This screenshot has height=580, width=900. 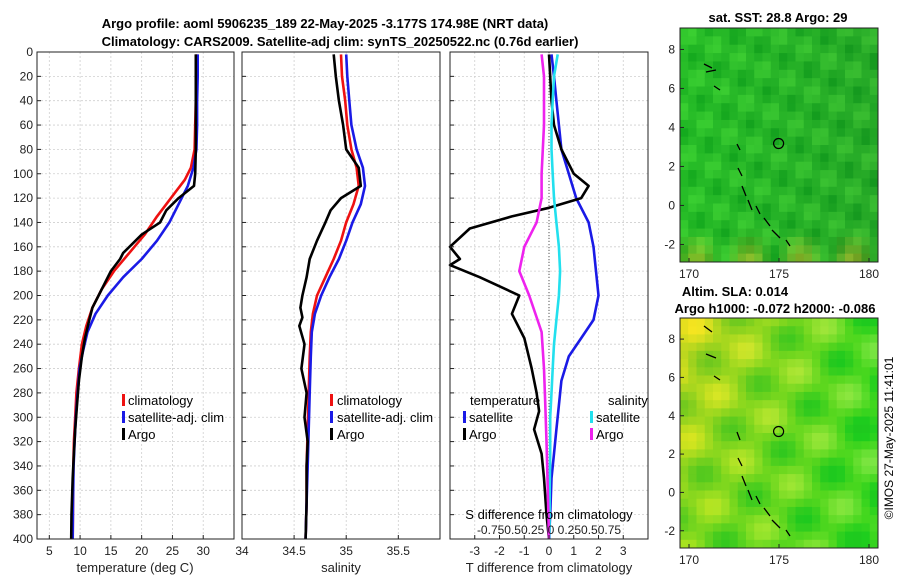 I want to click on map-y-tick-label: 6, so click(x=671, y=377).